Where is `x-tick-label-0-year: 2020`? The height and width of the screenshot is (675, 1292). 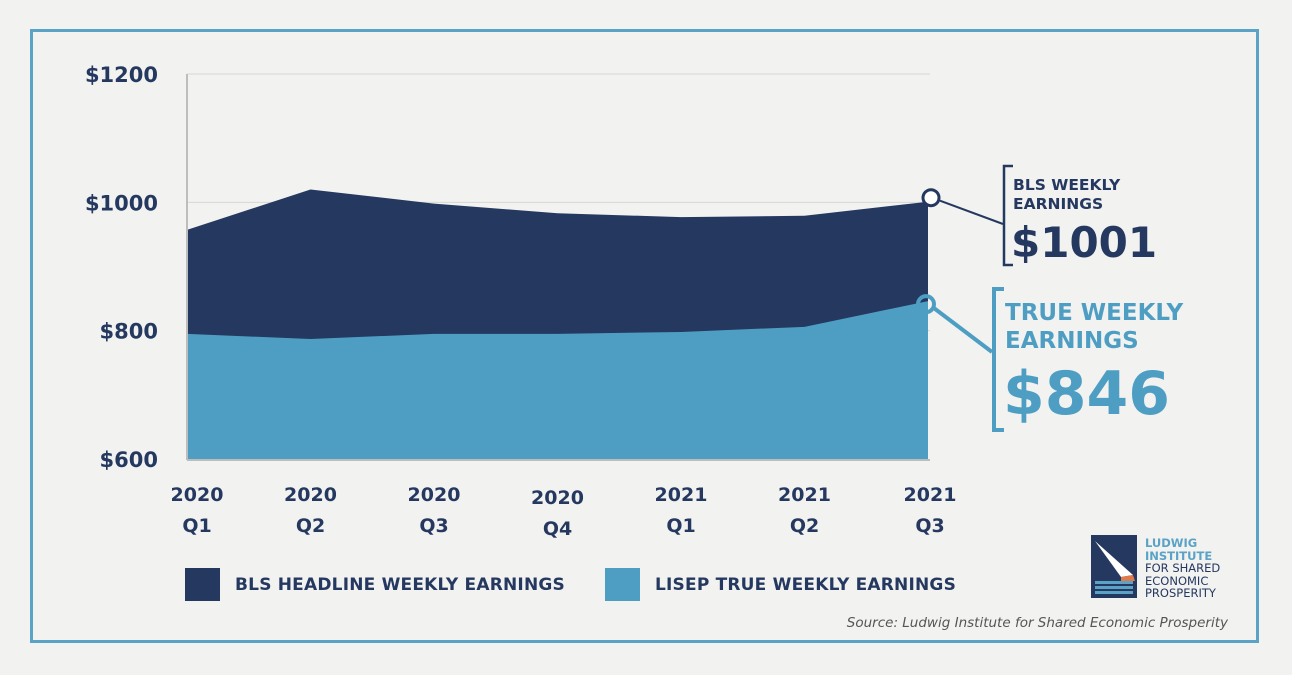 x-tick-label-0-year: 2020 is located at coordinates (197, 495).